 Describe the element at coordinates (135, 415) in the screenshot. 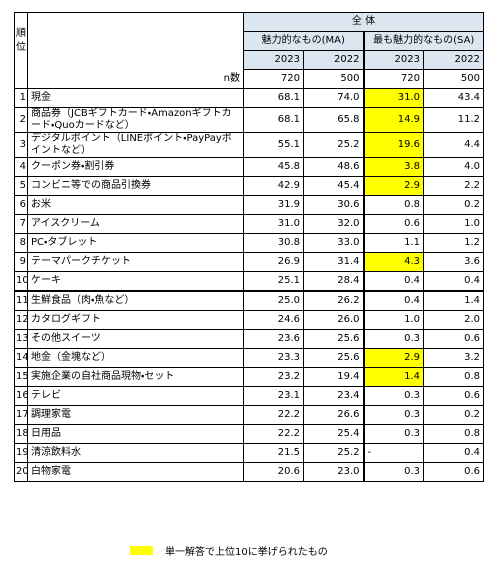

I see `item: 調理家電` at that location.